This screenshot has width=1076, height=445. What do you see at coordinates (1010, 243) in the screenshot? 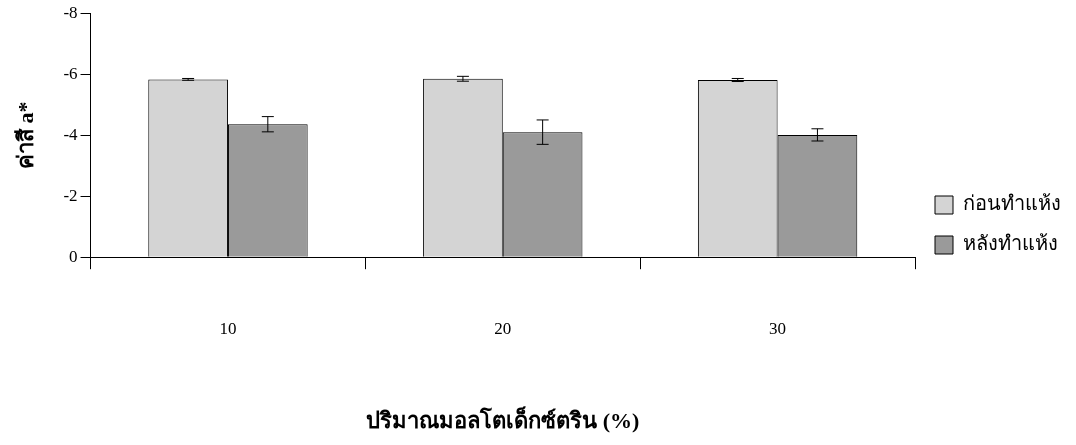
I see `legend-label: หลังทำแห้ง` at bounding box center [1010, 243].